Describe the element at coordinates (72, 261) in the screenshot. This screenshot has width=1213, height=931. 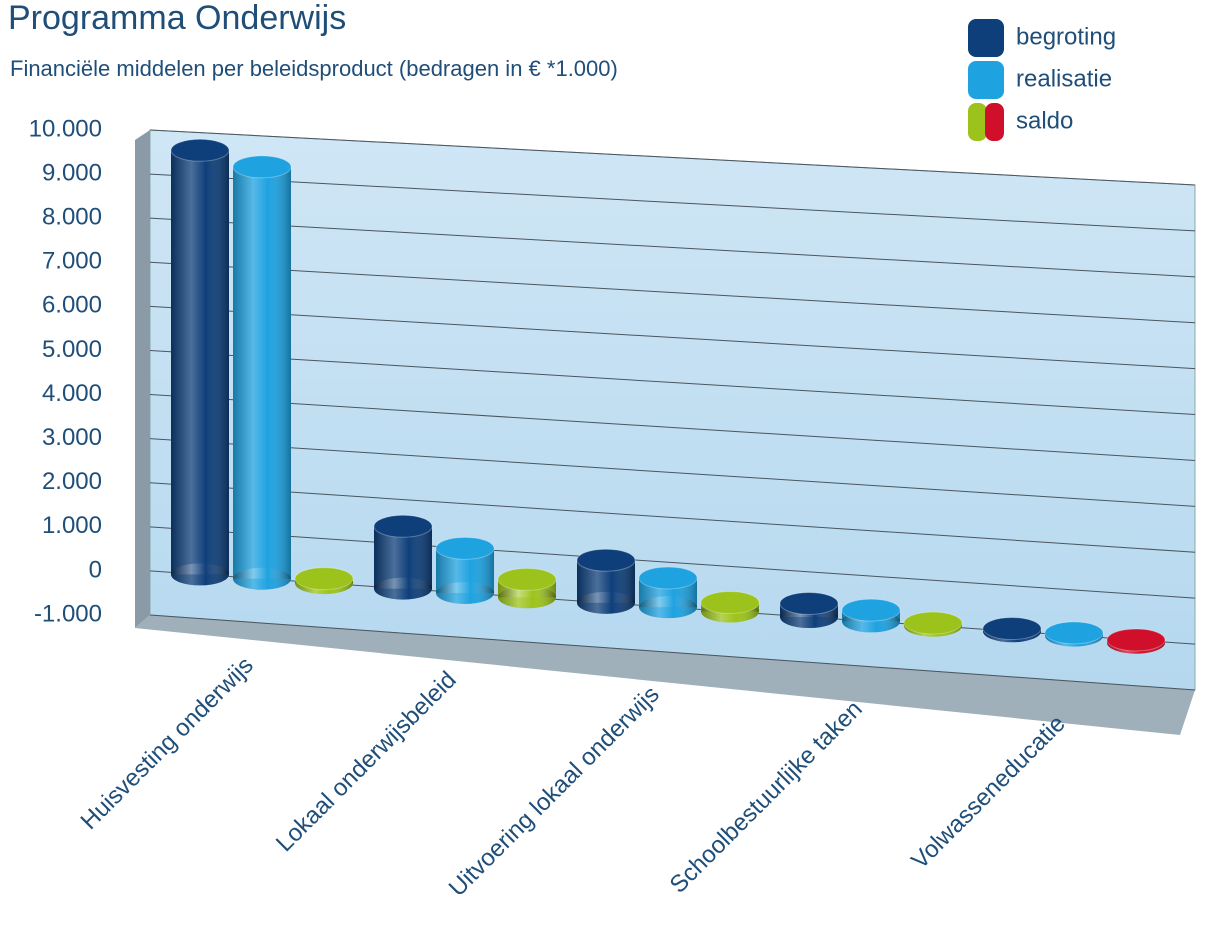
I see `y-tick-label: 7.000` at that location.